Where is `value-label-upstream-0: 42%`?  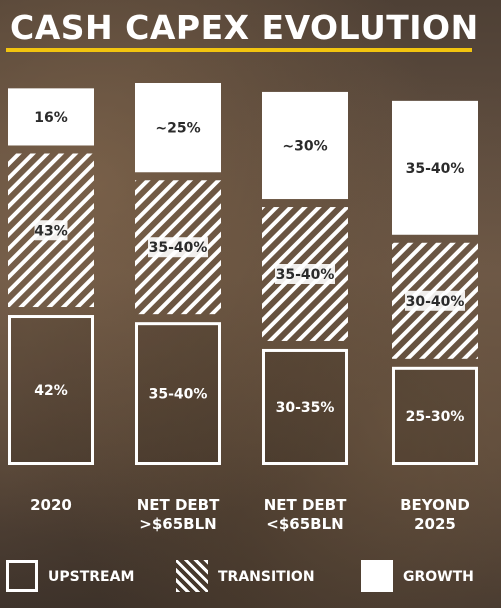 value-label-upstream-0: 42% is located at coordinates (51, 391).